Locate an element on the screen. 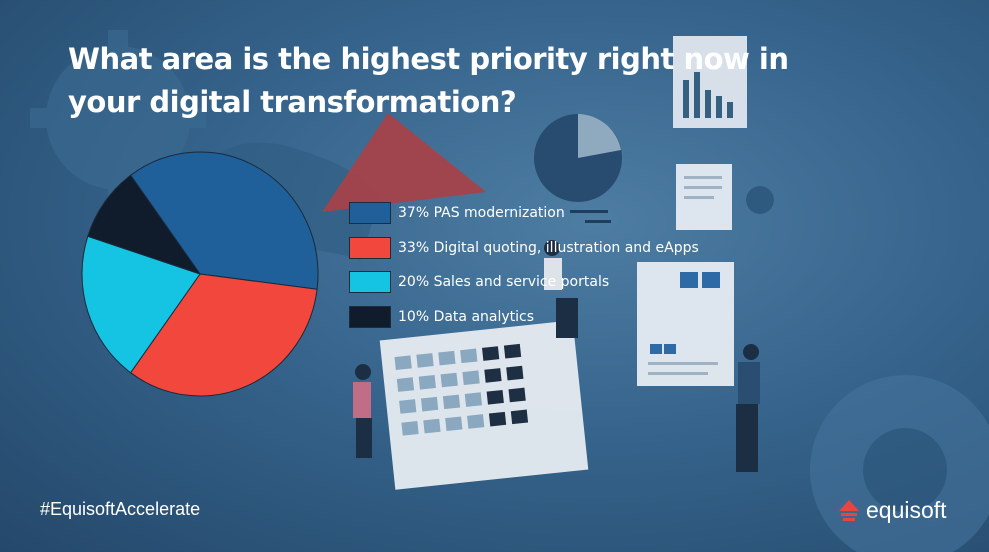  legend-item: 20% Sales and service portals is located at coordinates (524, 282).